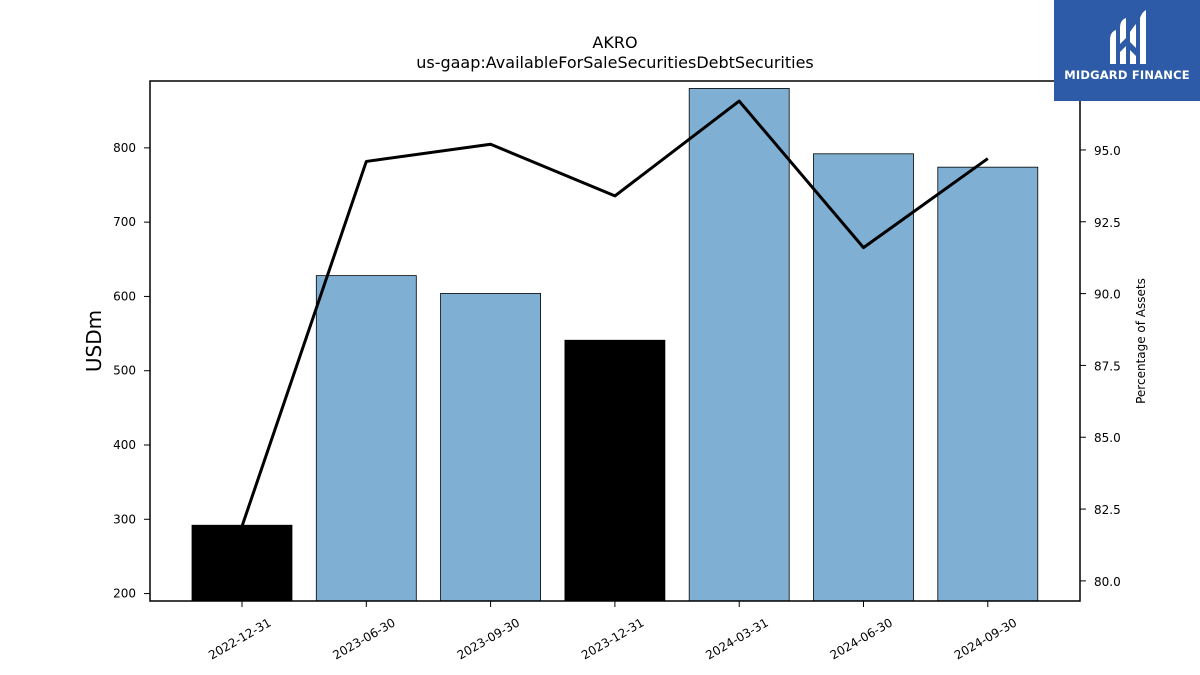  What do you see at coordinates (94, 341) in the screenshot?
I see `y-axis-left-label: USDm` at bounding box center [94, 341].